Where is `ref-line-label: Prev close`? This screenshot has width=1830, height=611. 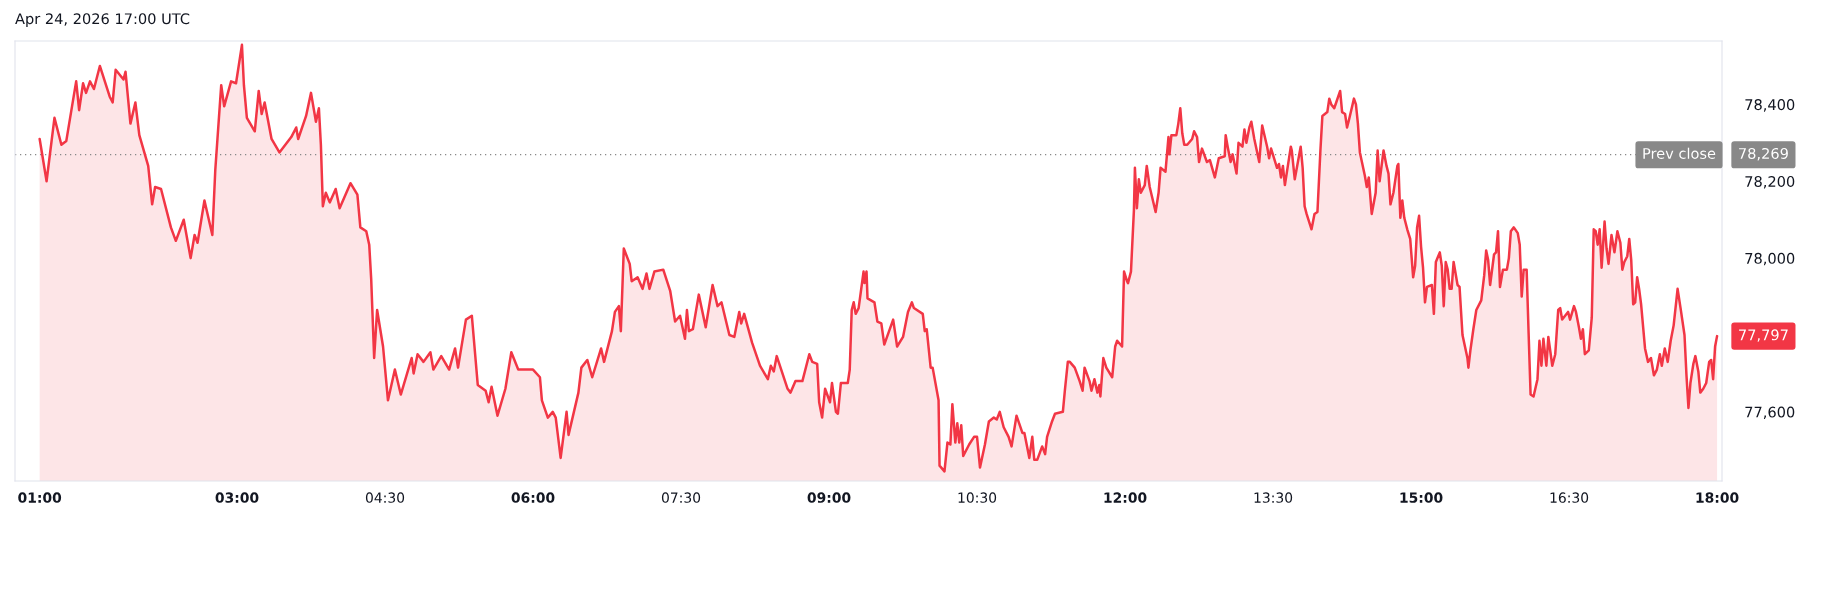
ref-line-label: Prev close is located at coordinates (1679, 153).